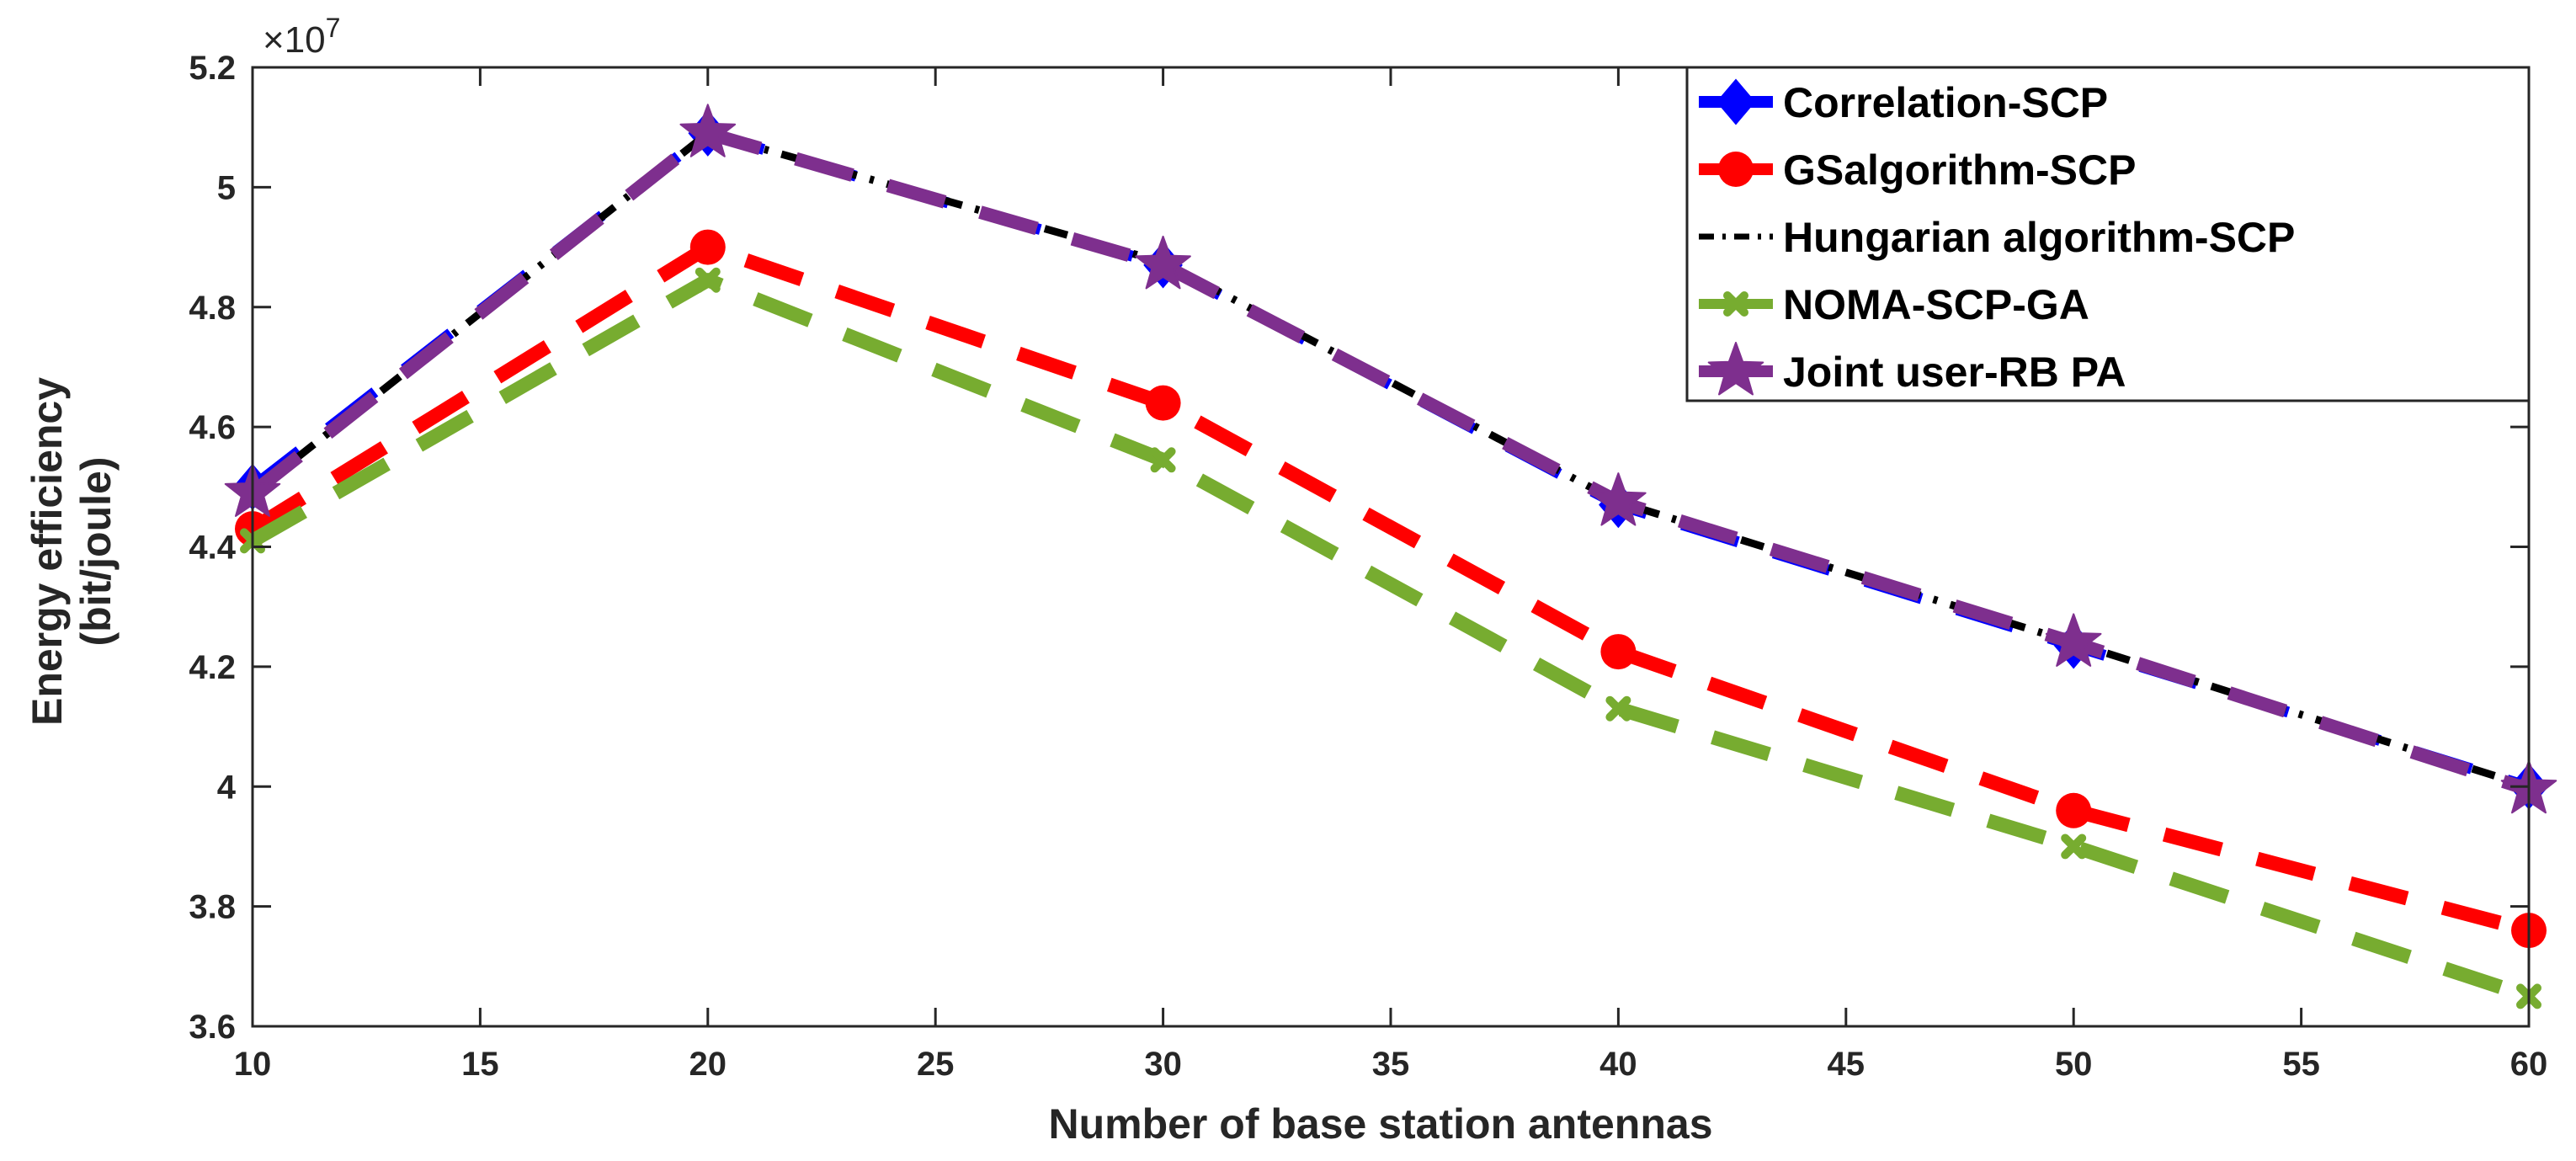 The image size is (2576, 1161). Describe the element at coordinates (213, 907) in the screenshot. I see `y-tick-label: 3.8` at that location.